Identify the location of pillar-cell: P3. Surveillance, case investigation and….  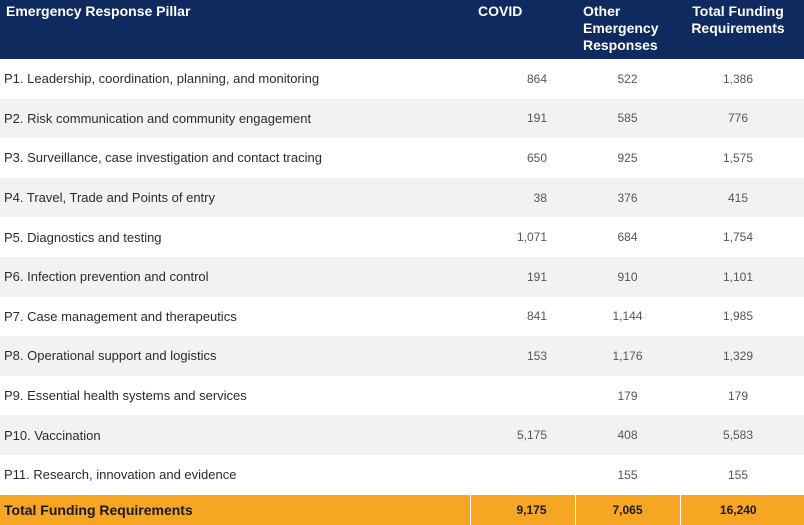
(163, 158).